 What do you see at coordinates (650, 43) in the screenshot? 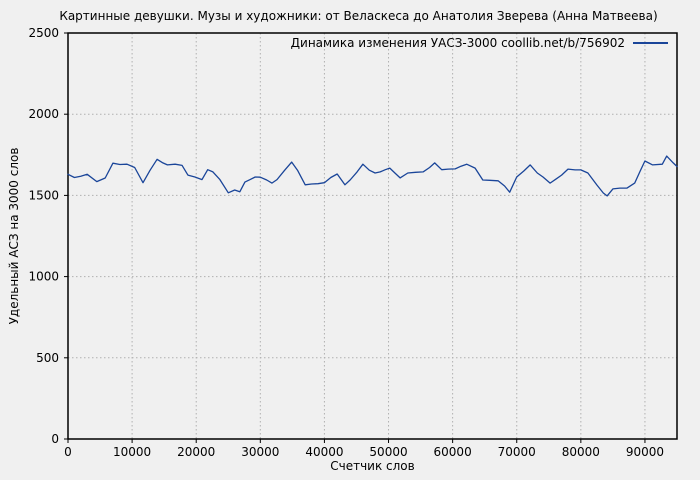
I see `legend-line-sample` at bounding box center [650, 43].